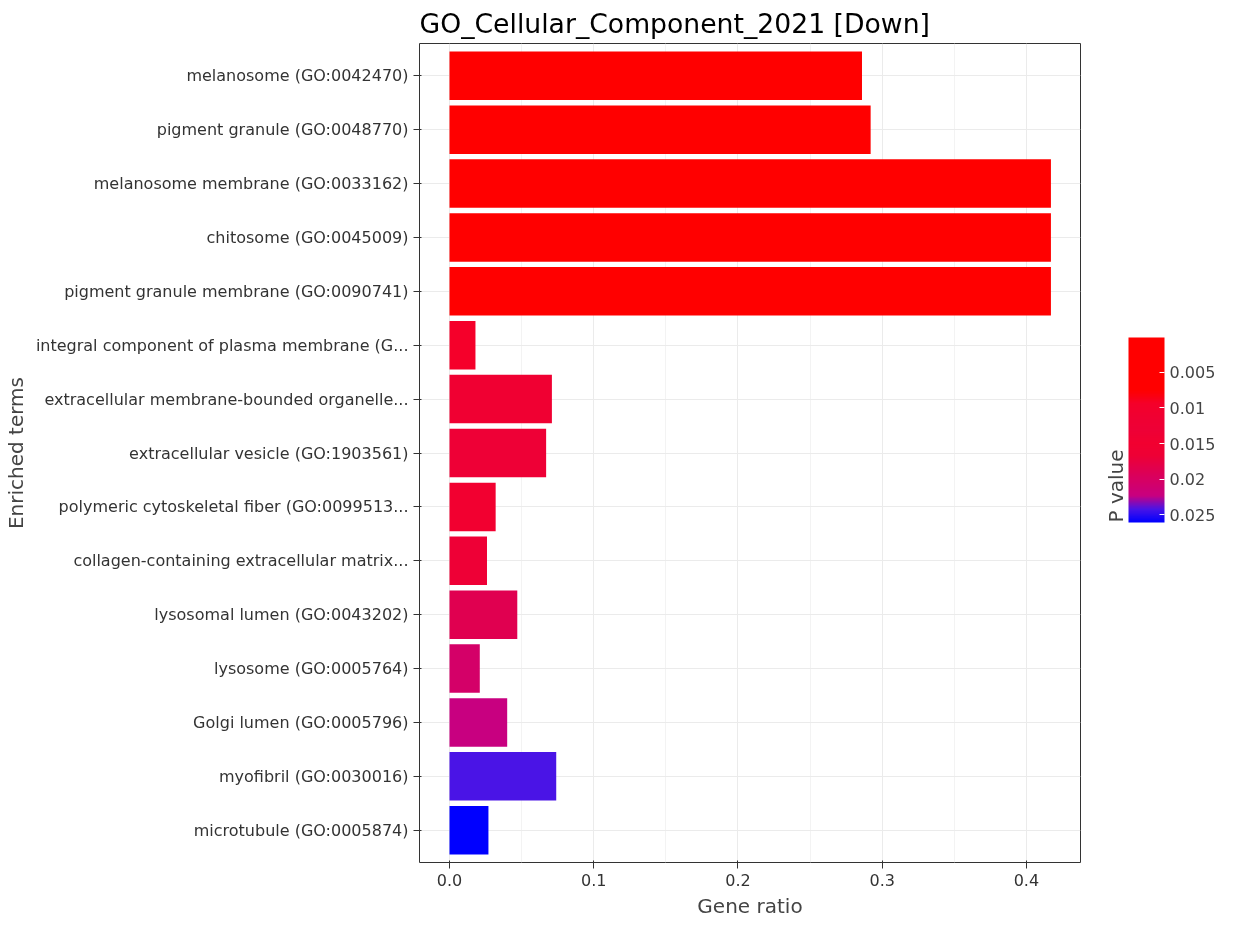  What do you see at coordinates (301, 830) in the screenshot?
I see `y-tick-label: microtubule (GO:0005874)` at bounding box center [301, 830].